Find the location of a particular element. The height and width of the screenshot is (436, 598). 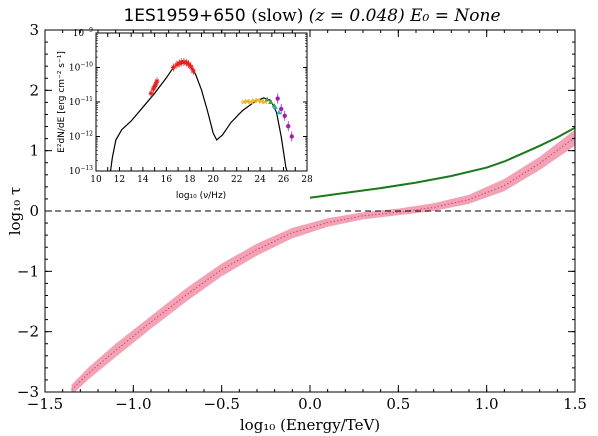

chart-title: 1ES1959+650 (slow) (z = 0.048) E₀ = None is located at coordinates (311, 16).